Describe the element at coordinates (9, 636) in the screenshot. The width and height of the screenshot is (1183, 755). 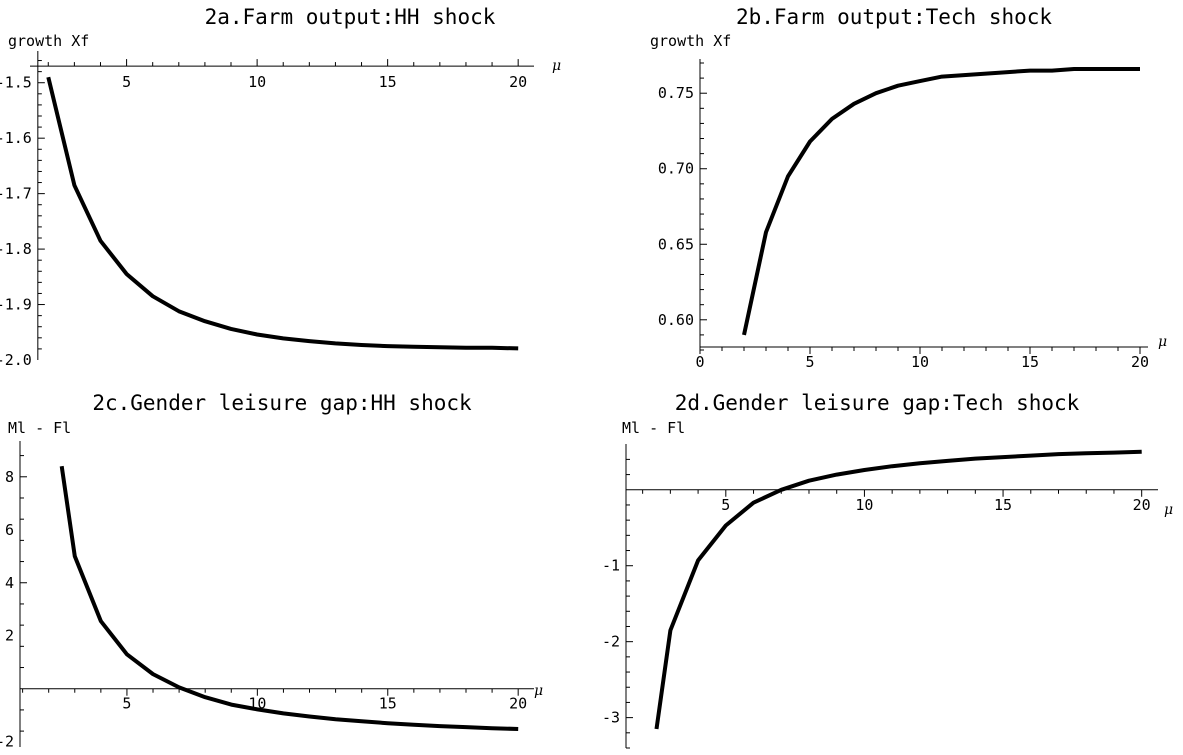
I see `y-tick-label: 2` at that location.